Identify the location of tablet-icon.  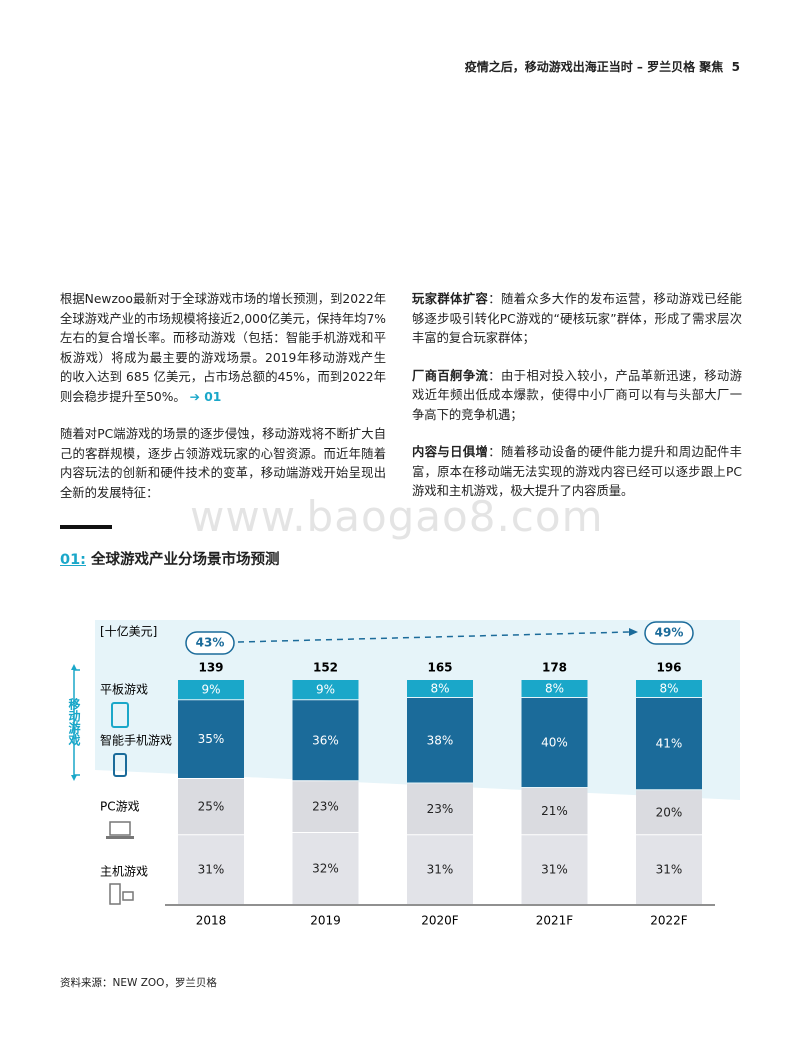
(120, 715).